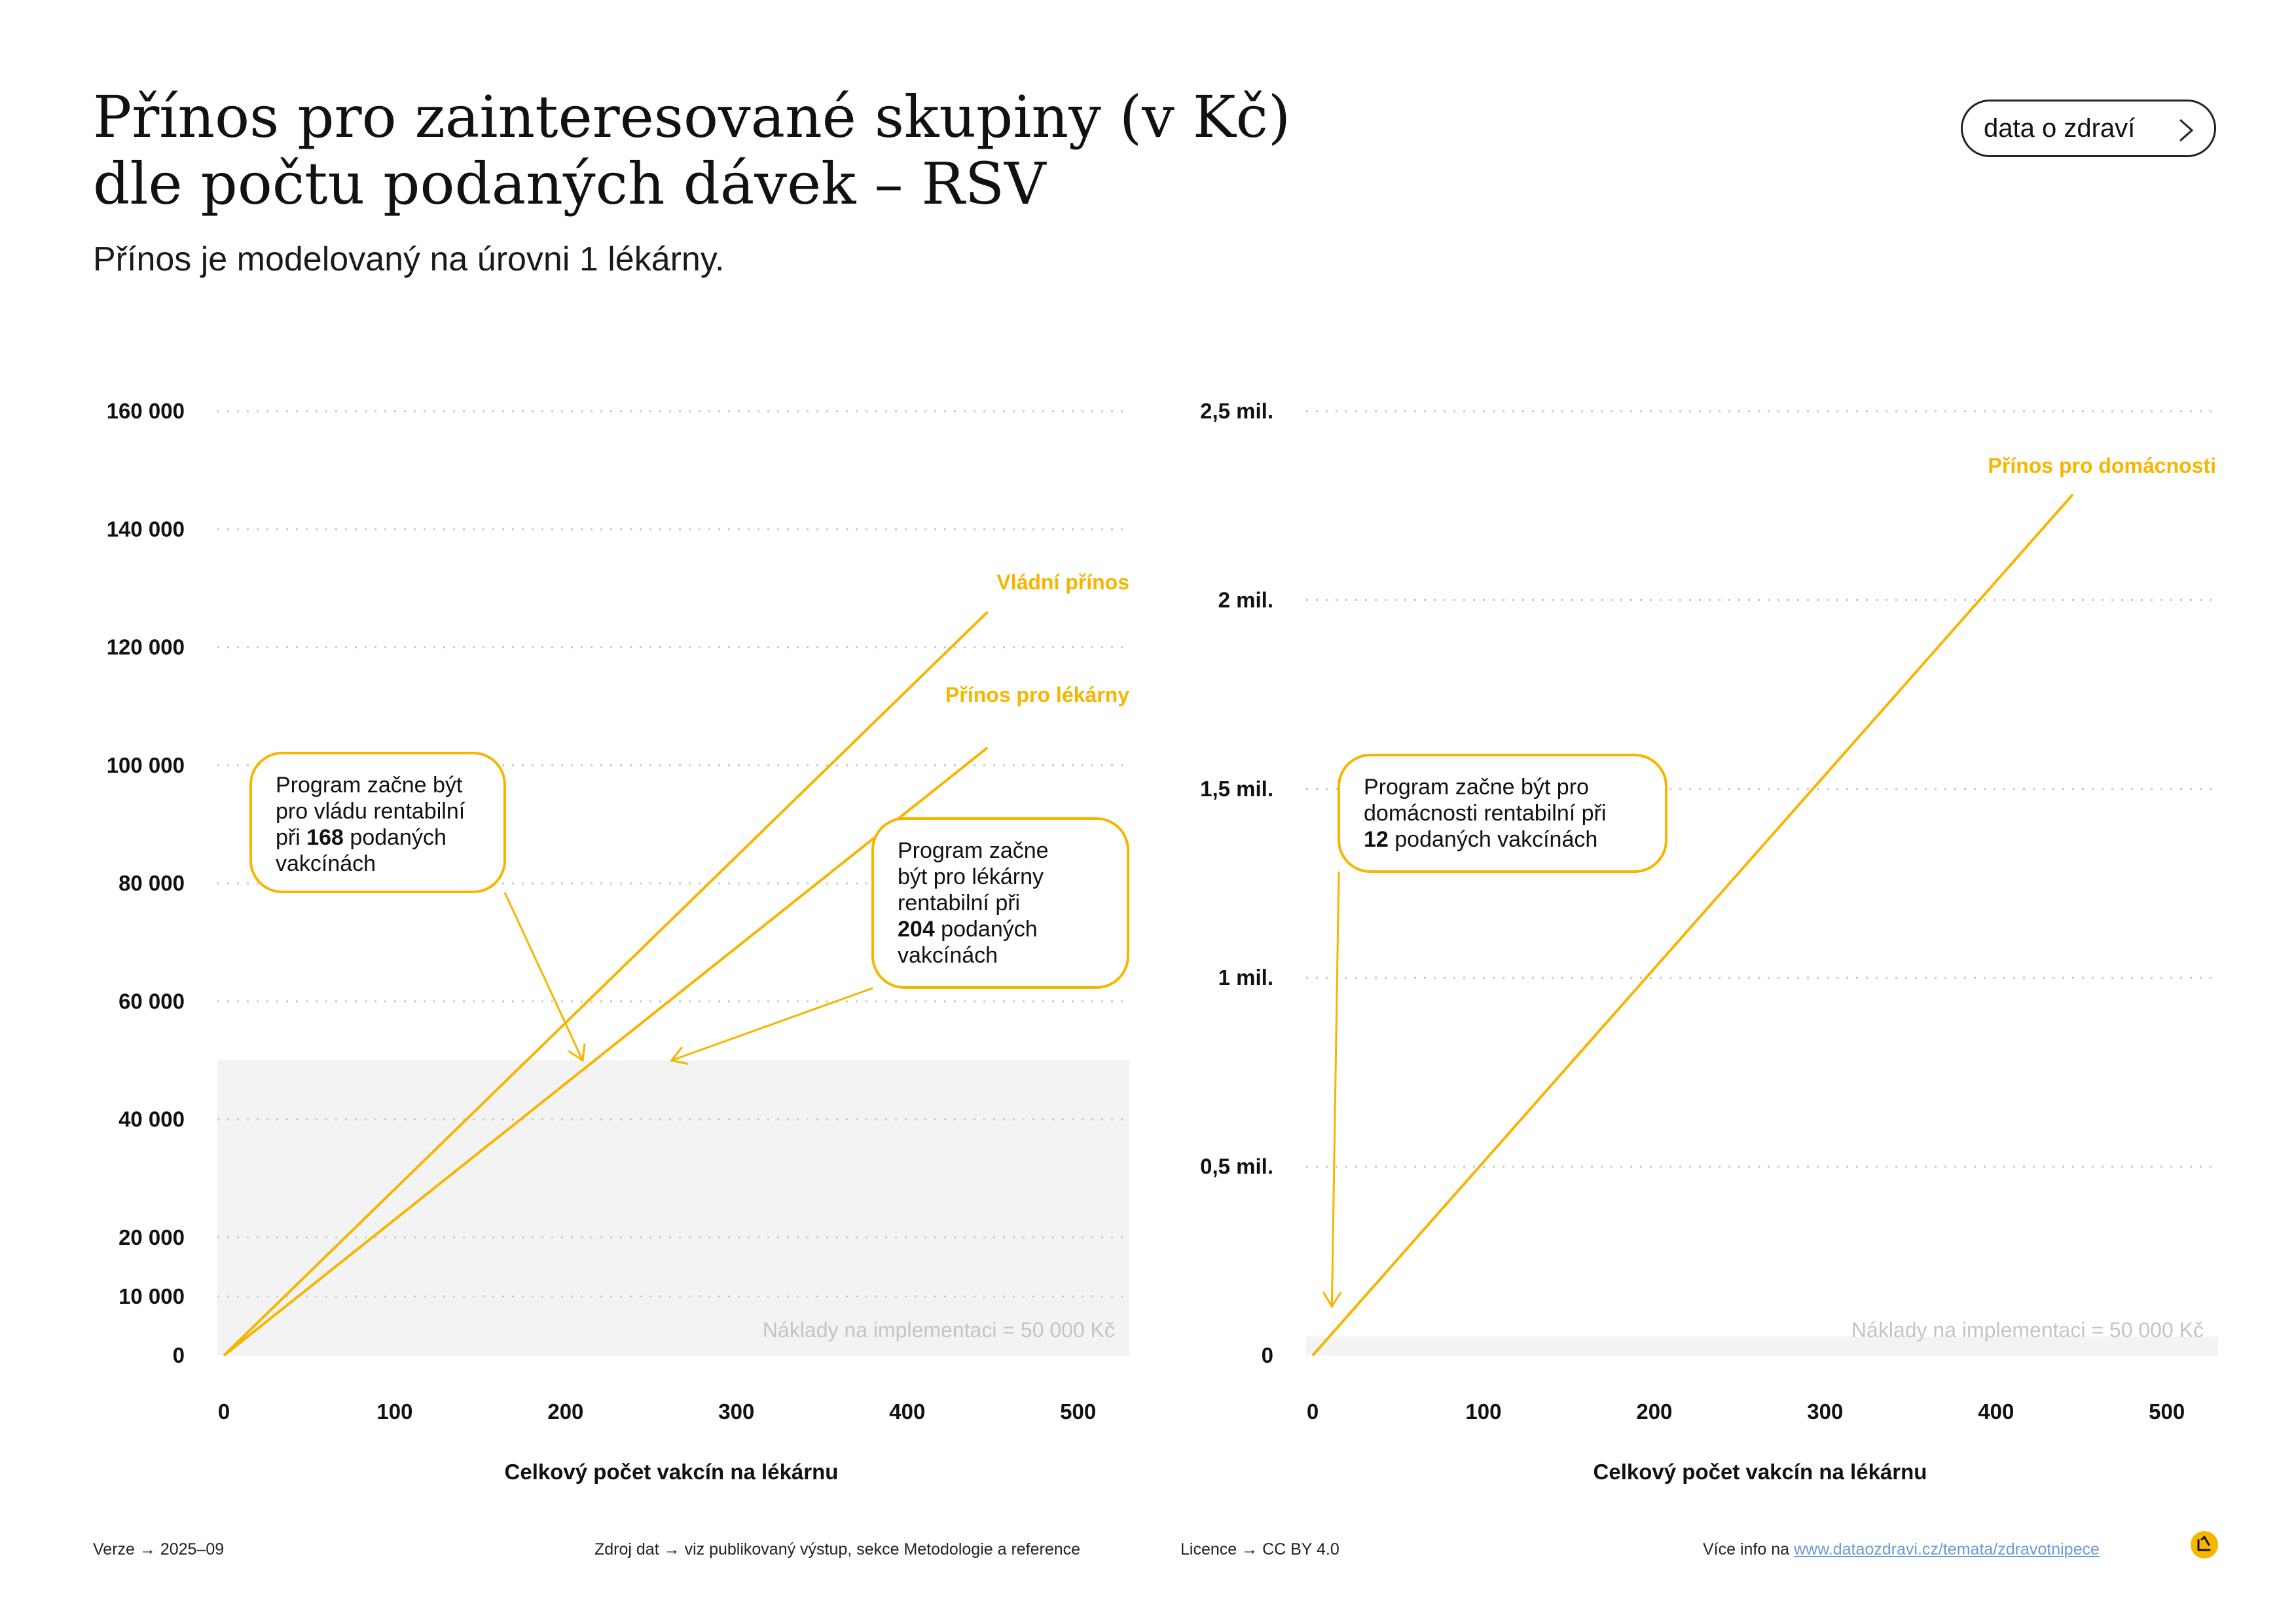 The width and height of the screenshot is (2296, 1624). What do you see at coordinates (1748, 1549) in the screenshot?
I see `more-info-label: Více info na` at bounding box center [1748, 1549].